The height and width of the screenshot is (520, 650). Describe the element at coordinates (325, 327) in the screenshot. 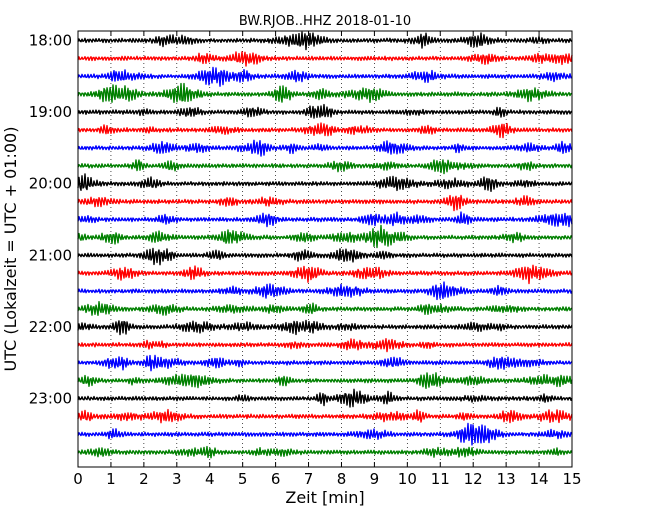

I see `trace-22:00` at that location.